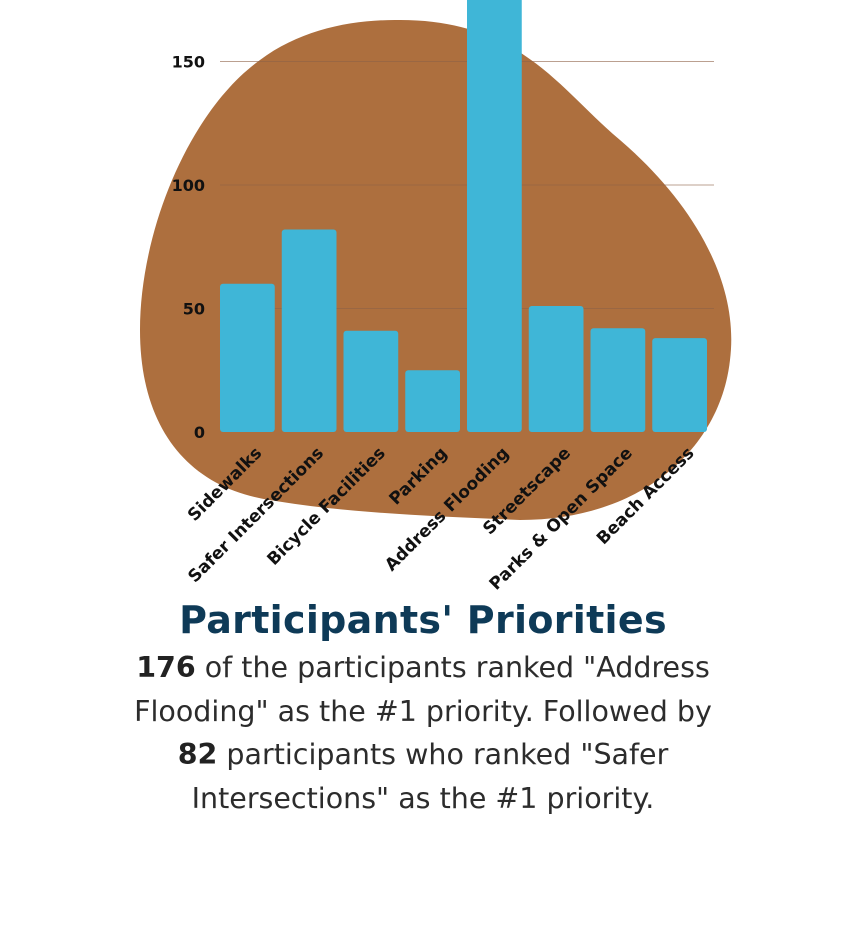  Describe the element at coordinates (618, 380) in the screenshot. I see `bar-parks-open-space` at that location.